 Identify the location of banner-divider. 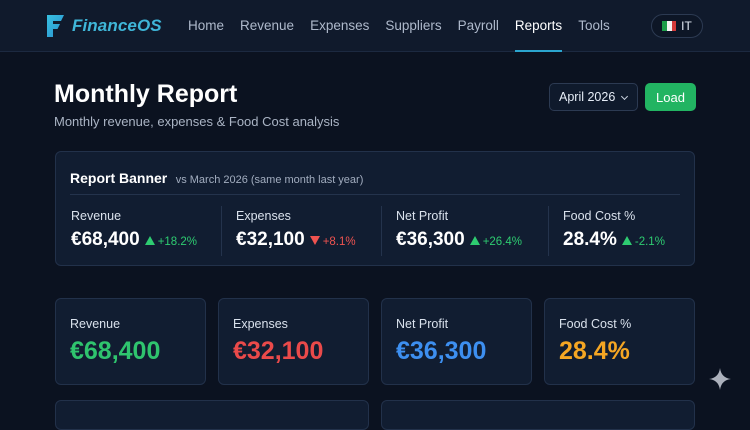
(375, 194).